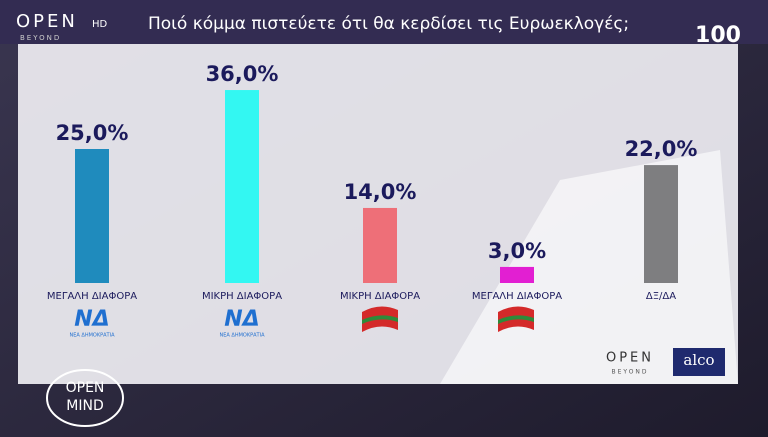 Image resolution: width=768 pixels, height=437 pixels. Describe the element at coordinates (661, 149) in the screenshot. I see `value-label: 22,0%` at that location.